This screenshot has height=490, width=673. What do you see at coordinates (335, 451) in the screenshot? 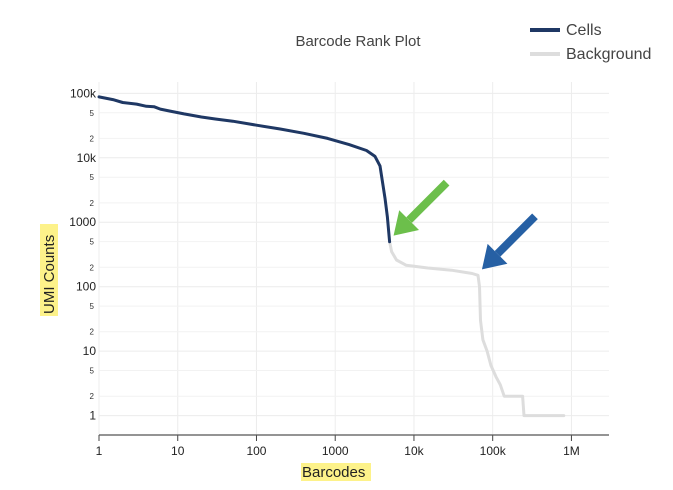
I see `x-tick-label: 1000` at bounding box center [335, 451].